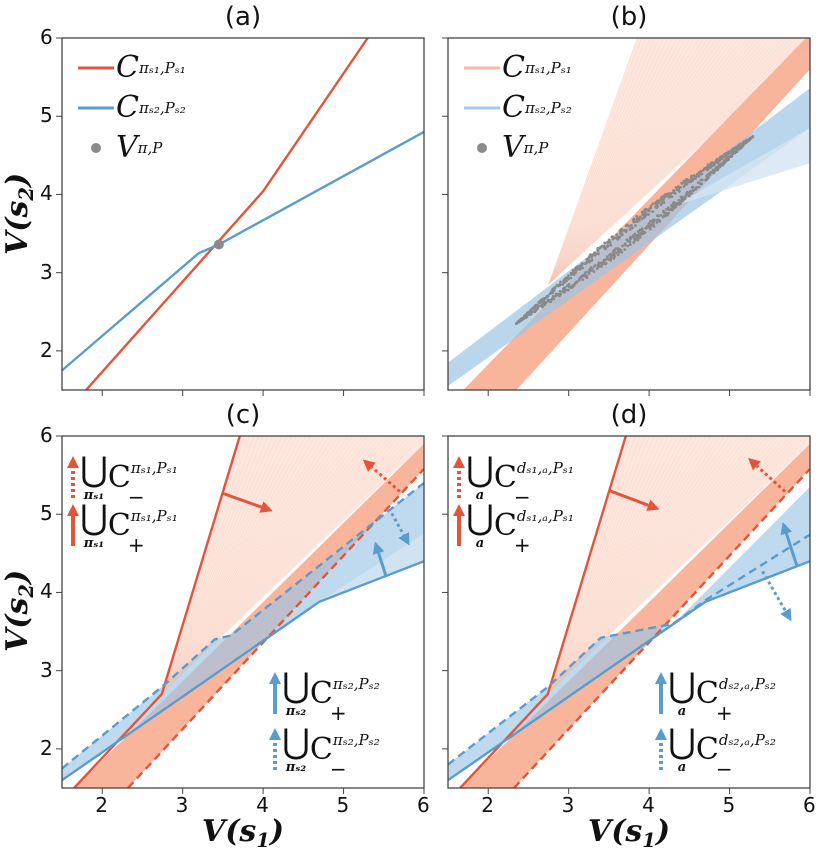  What do you see at coordinates (162, 107) in the screenshot?
I see `legend-sup: πₛ₂,Pₛ₂` at bounding box center [162, 107].